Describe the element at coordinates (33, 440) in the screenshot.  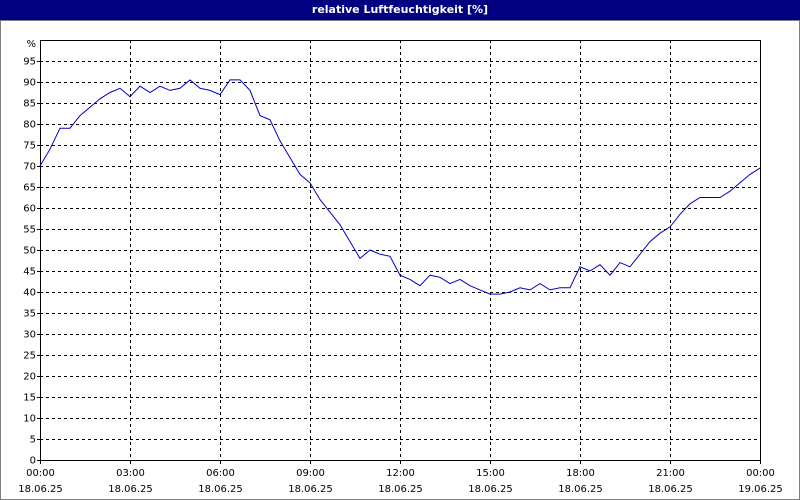
I see `y-tick-label: 5` at that location.